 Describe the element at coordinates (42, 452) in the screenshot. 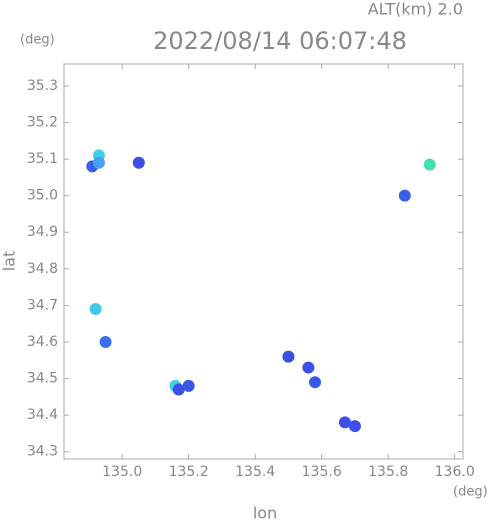

I see `y-tick-label: 34.3` at that location.